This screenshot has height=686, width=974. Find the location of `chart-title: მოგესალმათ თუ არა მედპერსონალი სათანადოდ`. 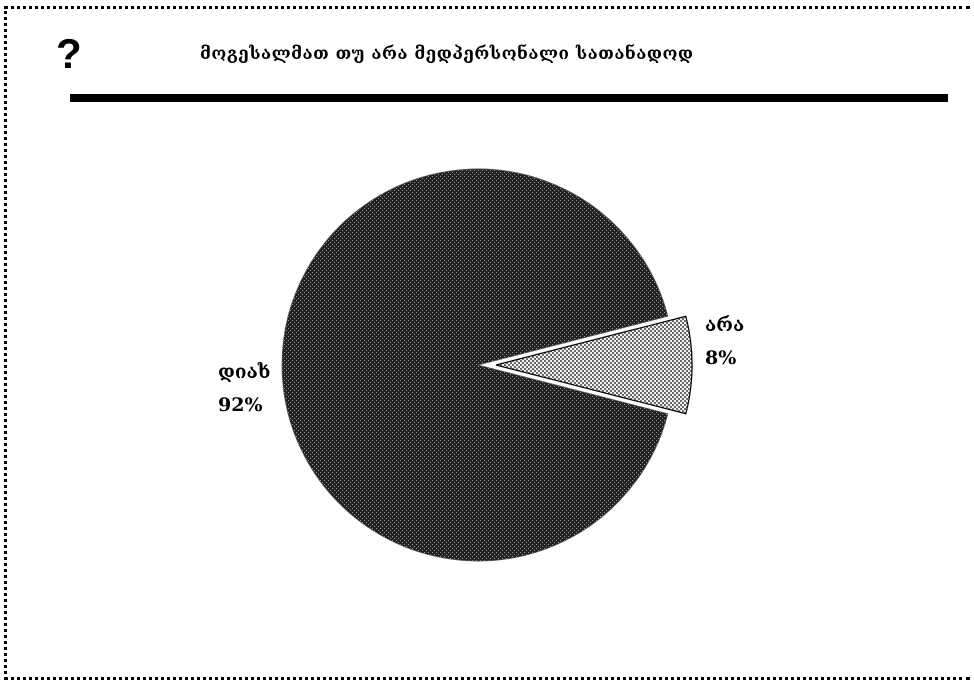

chart-title: მოგესალმათ თუ არა მედპერსონალი სათანადოდ is located at coordinates (447, 54).